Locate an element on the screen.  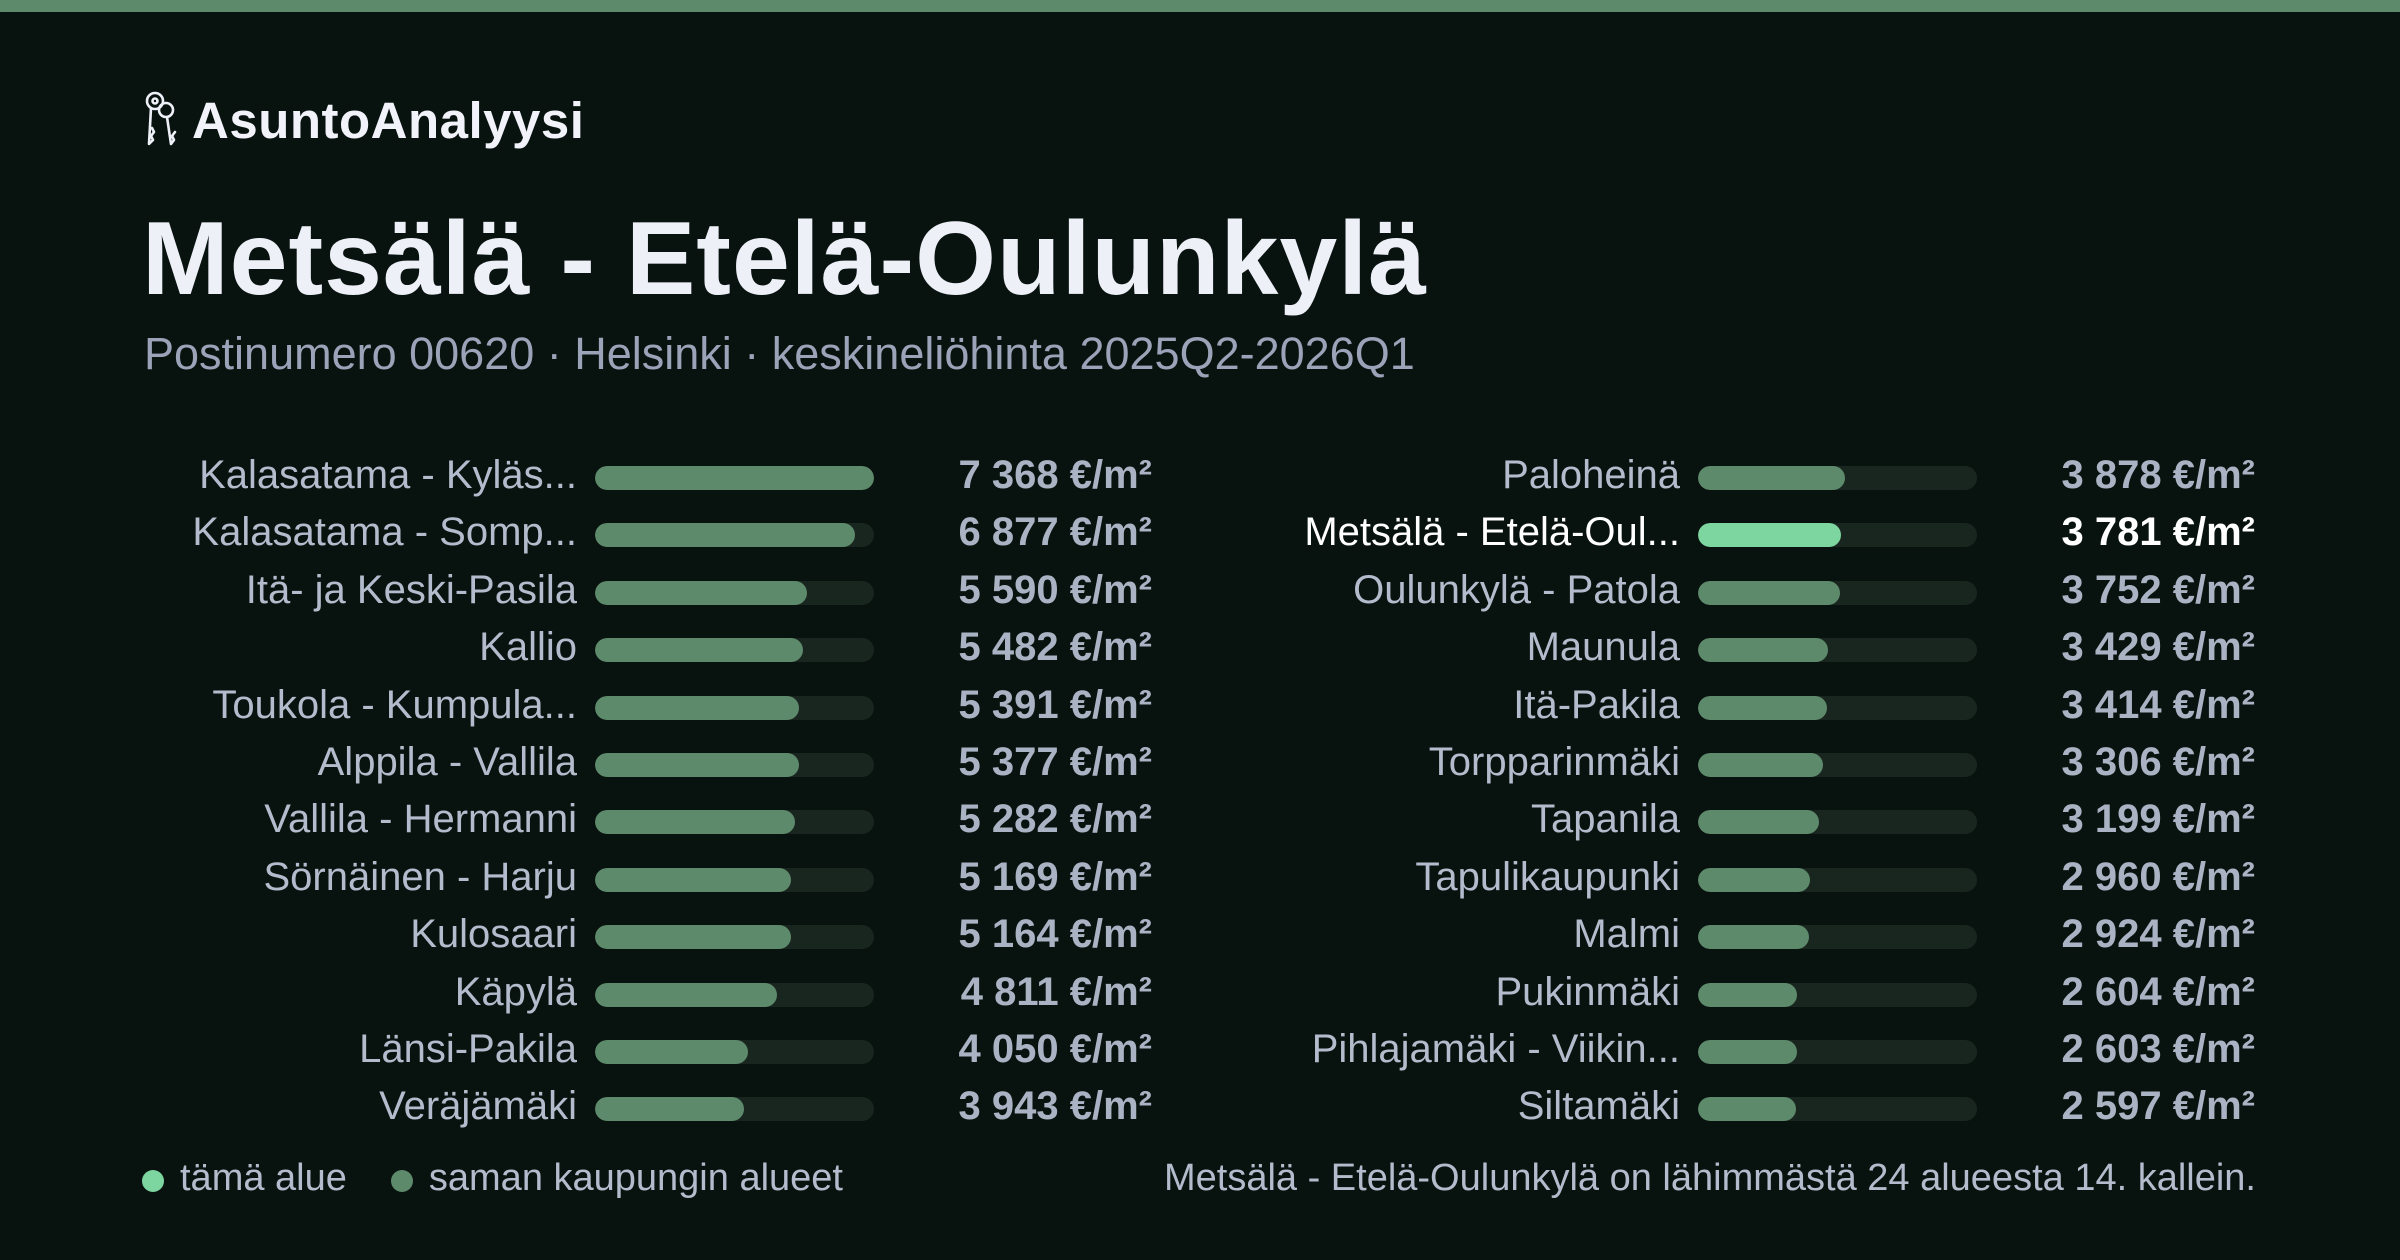
bar-row: Tapanila 3 199 €/m² is located at coordinates (1750, 819).